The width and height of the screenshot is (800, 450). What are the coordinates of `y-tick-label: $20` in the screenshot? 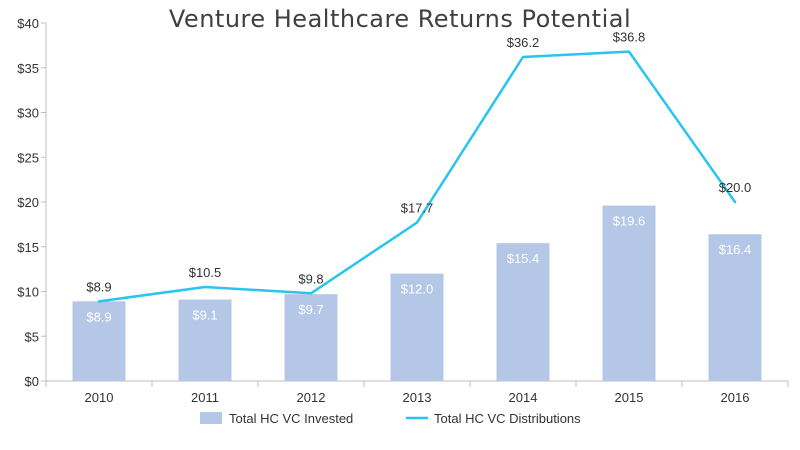 It's located at (28, 202).